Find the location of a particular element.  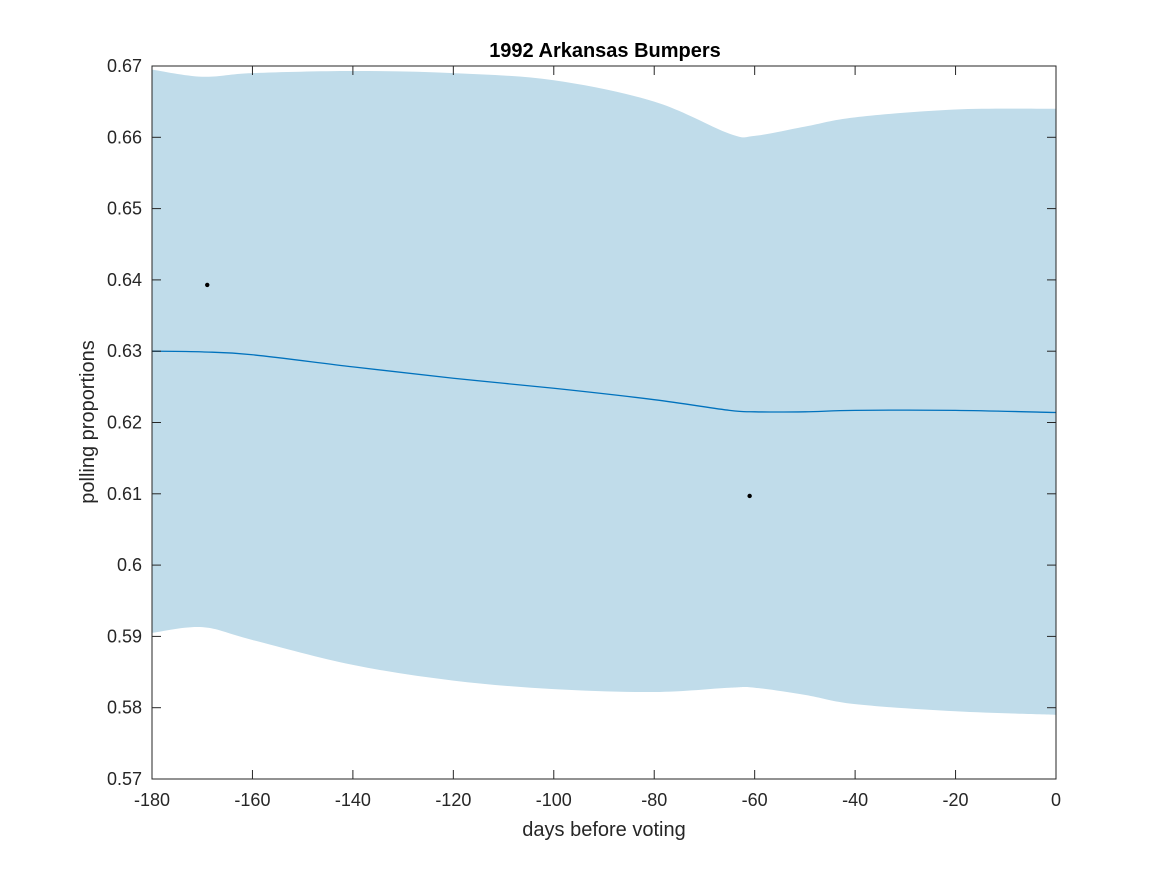

y-axis-label: polling proportions is located at coordinates (88, 421).